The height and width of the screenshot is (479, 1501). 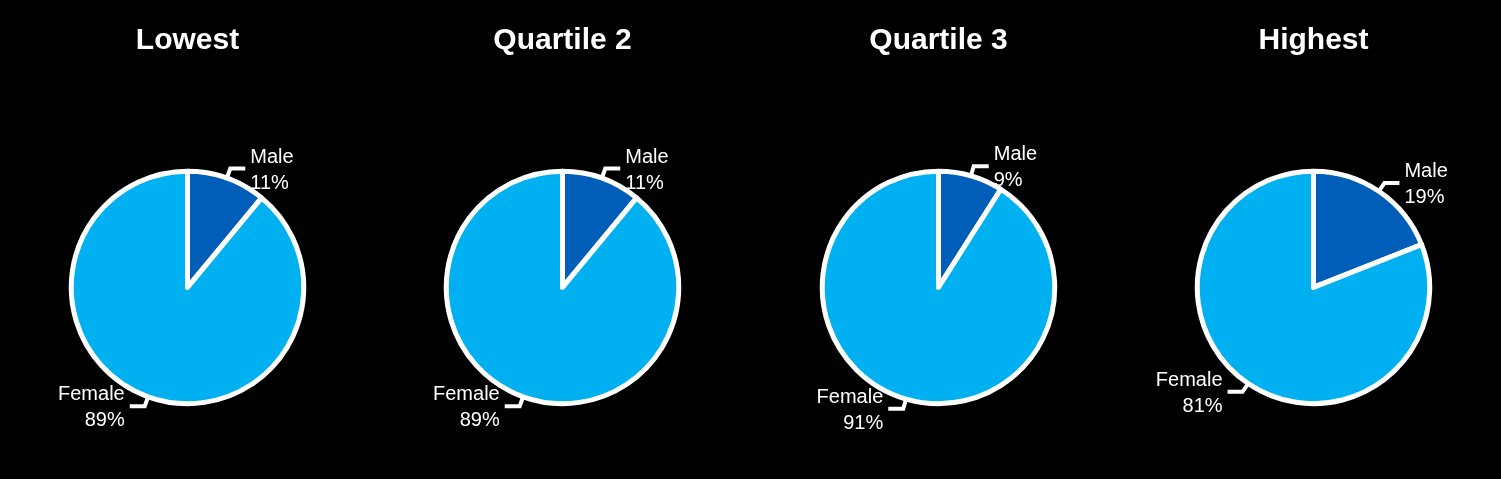 I want to click on chart-title: Quartile 2, so click(x=562, y=38).